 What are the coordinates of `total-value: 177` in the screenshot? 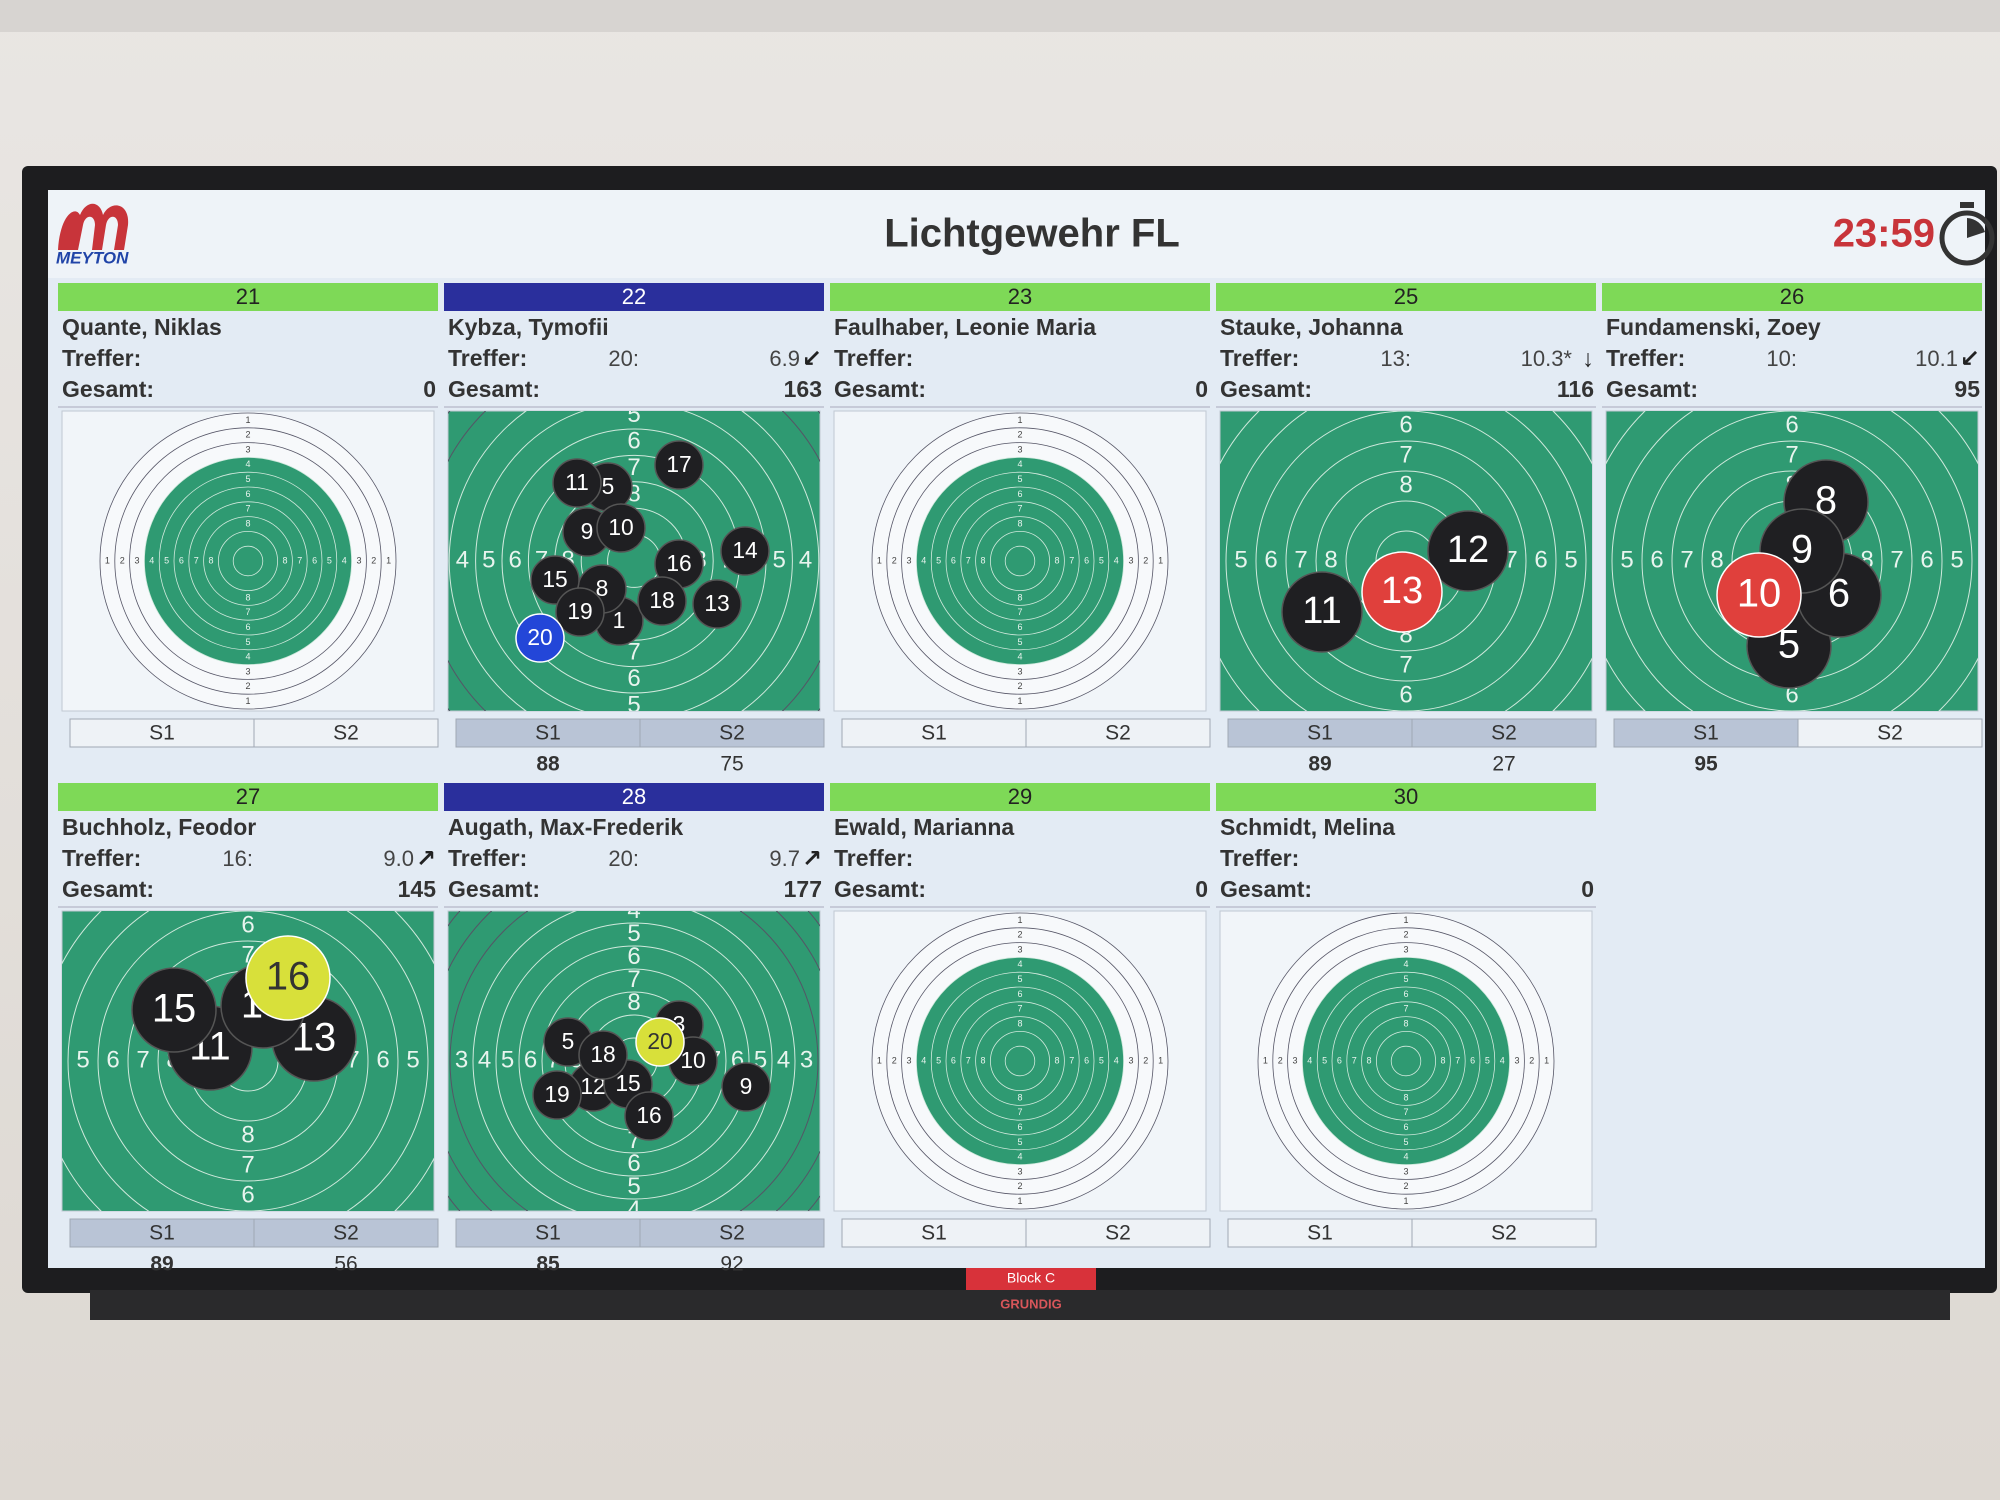 It's located at (803, 889).